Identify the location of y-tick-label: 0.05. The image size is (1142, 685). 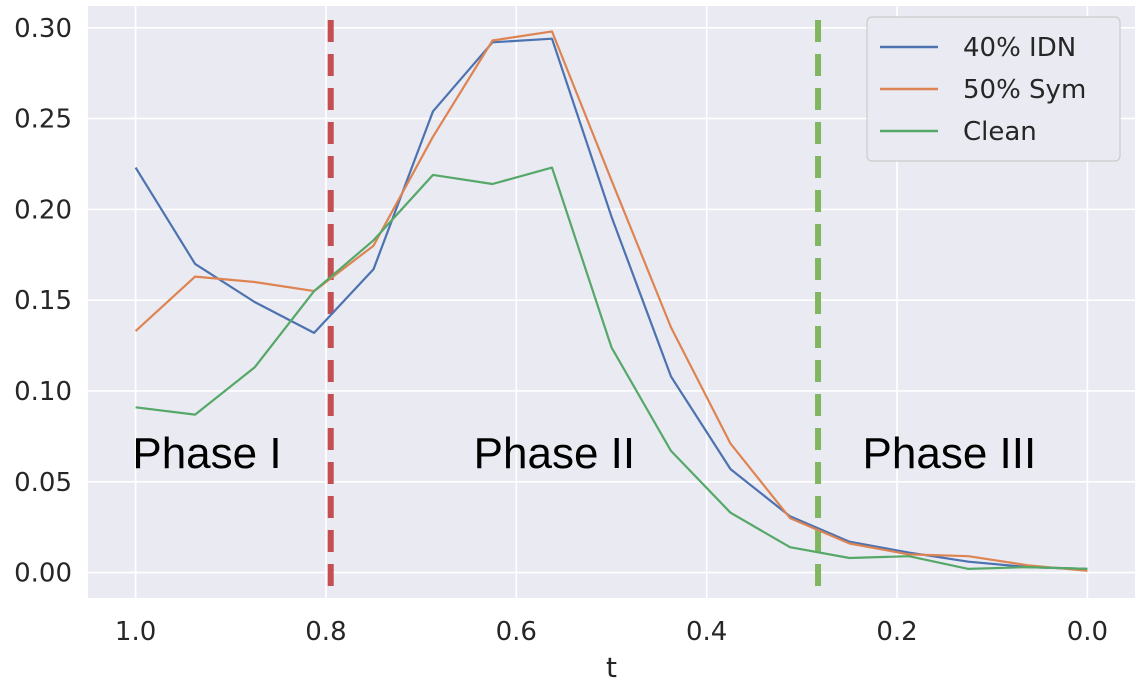
(43, 483).